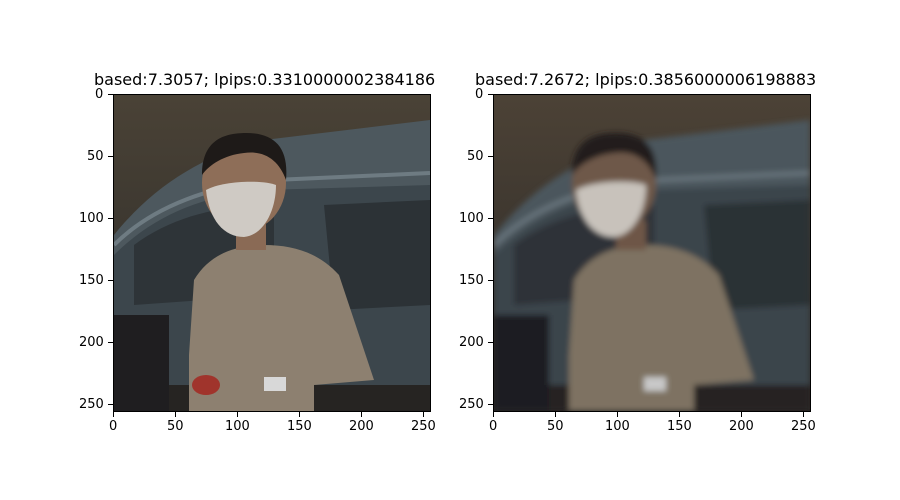  What do you see at coordinates (471, 404) in the screenshot?
I see `right-y-tick: 250` at bounding box center [471, 404].